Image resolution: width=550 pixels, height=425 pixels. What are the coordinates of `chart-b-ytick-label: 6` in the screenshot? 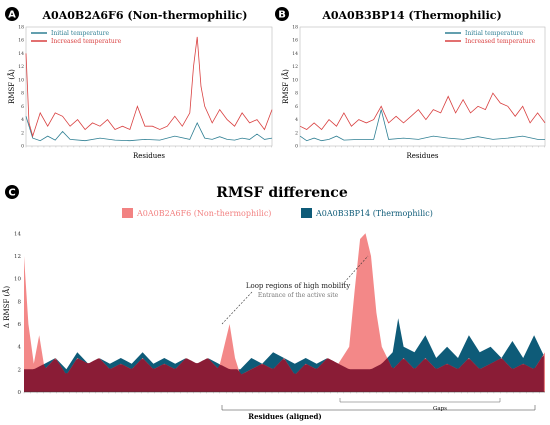 It's located at (296, 107).